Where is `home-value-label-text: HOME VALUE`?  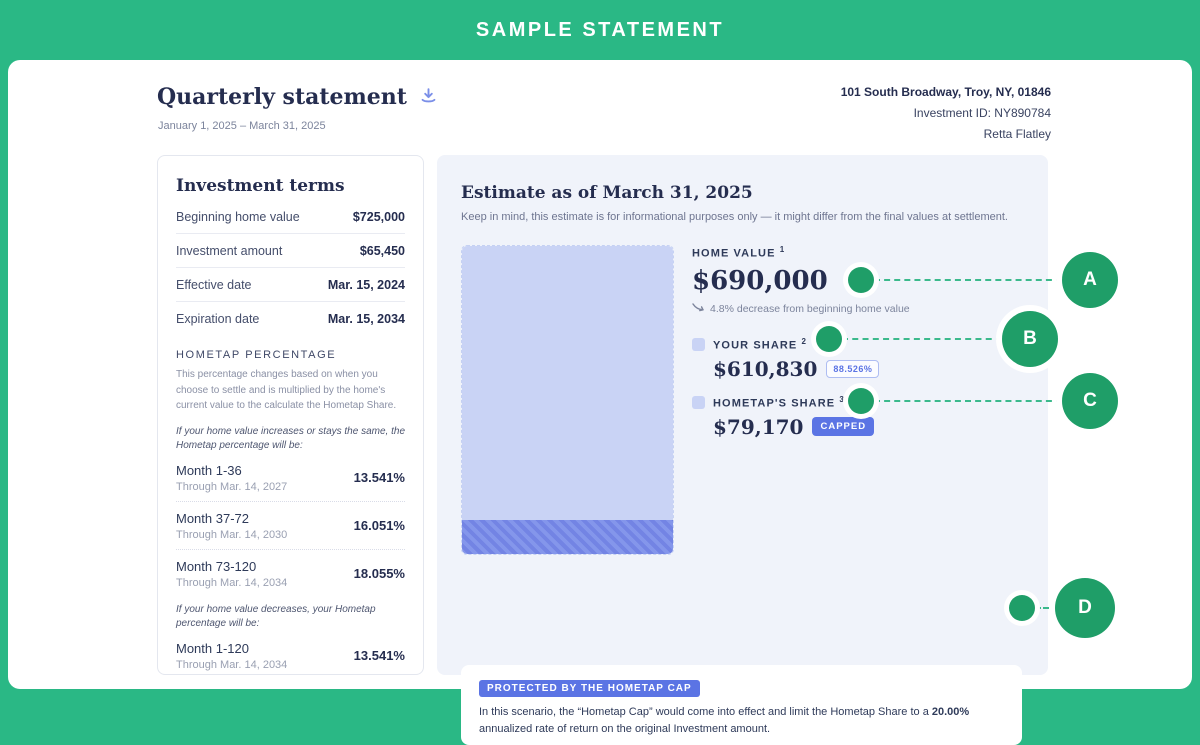
home-value-label-text: HOME VALUE is located at coordinates (734, 253).